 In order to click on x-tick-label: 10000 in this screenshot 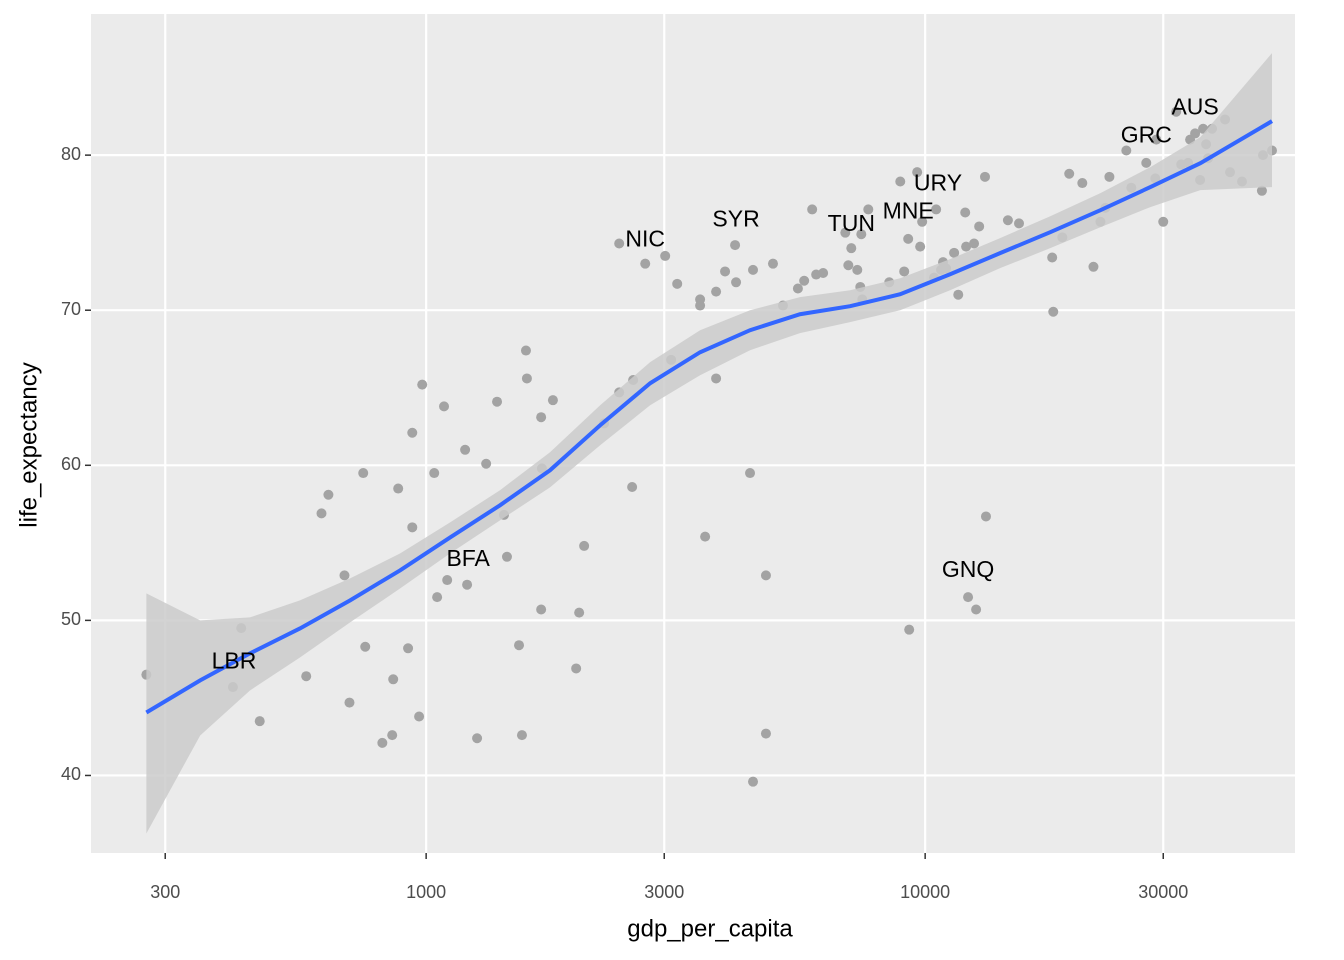, I will do `click(925, 892)`.